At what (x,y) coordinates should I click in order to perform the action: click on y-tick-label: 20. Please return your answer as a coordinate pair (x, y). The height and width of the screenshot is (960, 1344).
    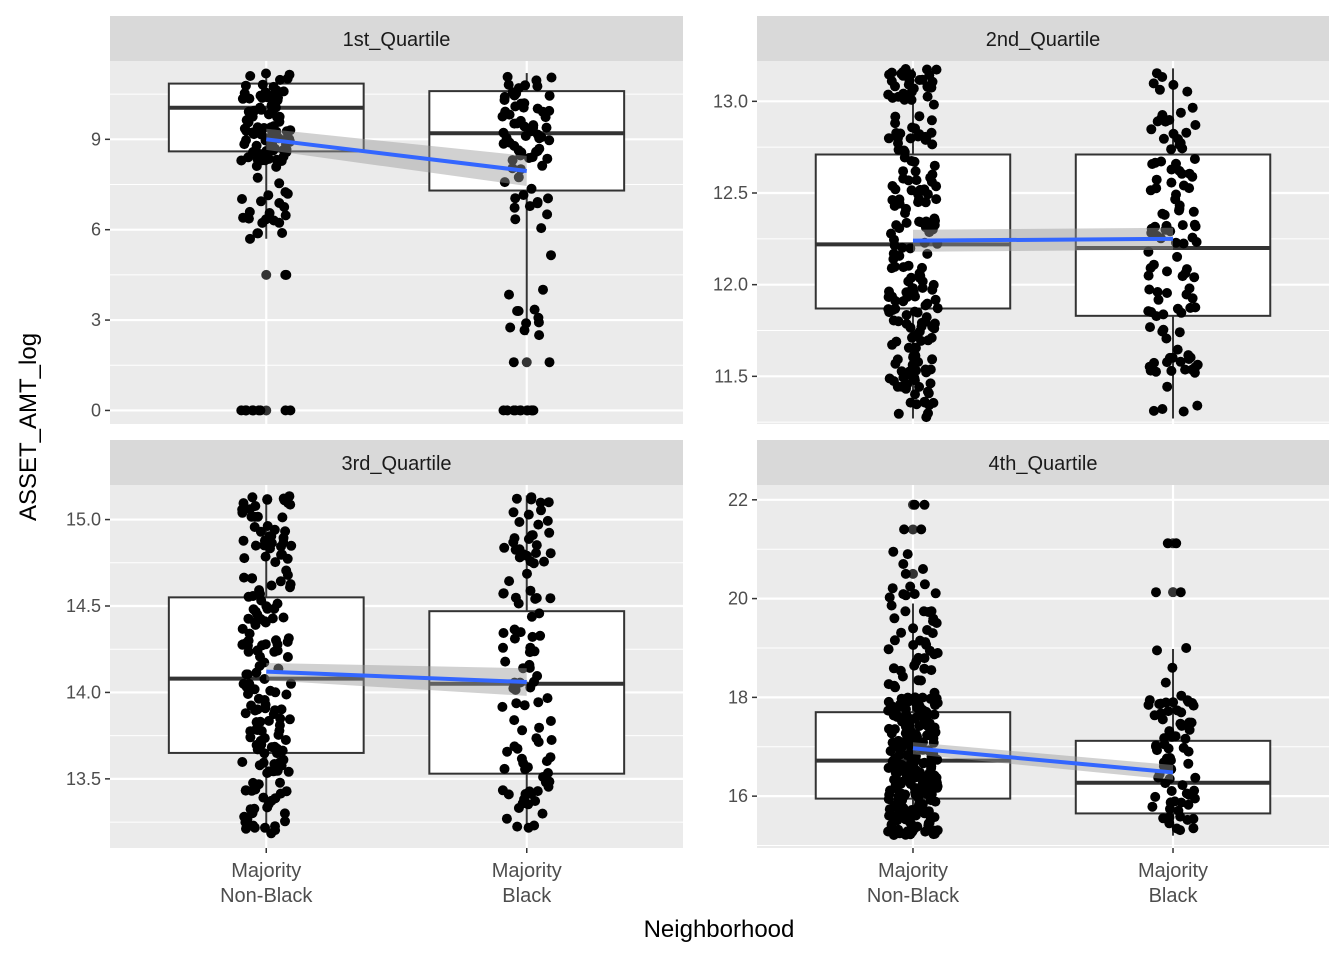
    Looking at the image, I should click on (738, 599).